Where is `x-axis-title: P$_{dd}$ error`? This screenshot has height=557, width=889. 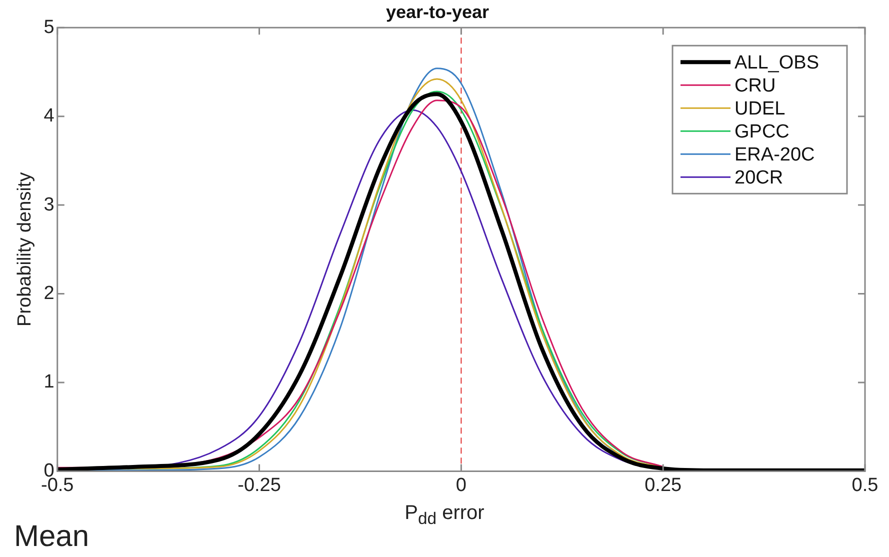 x-axis-title: P$_{dd}$ error is located at coordinates (444, 515).